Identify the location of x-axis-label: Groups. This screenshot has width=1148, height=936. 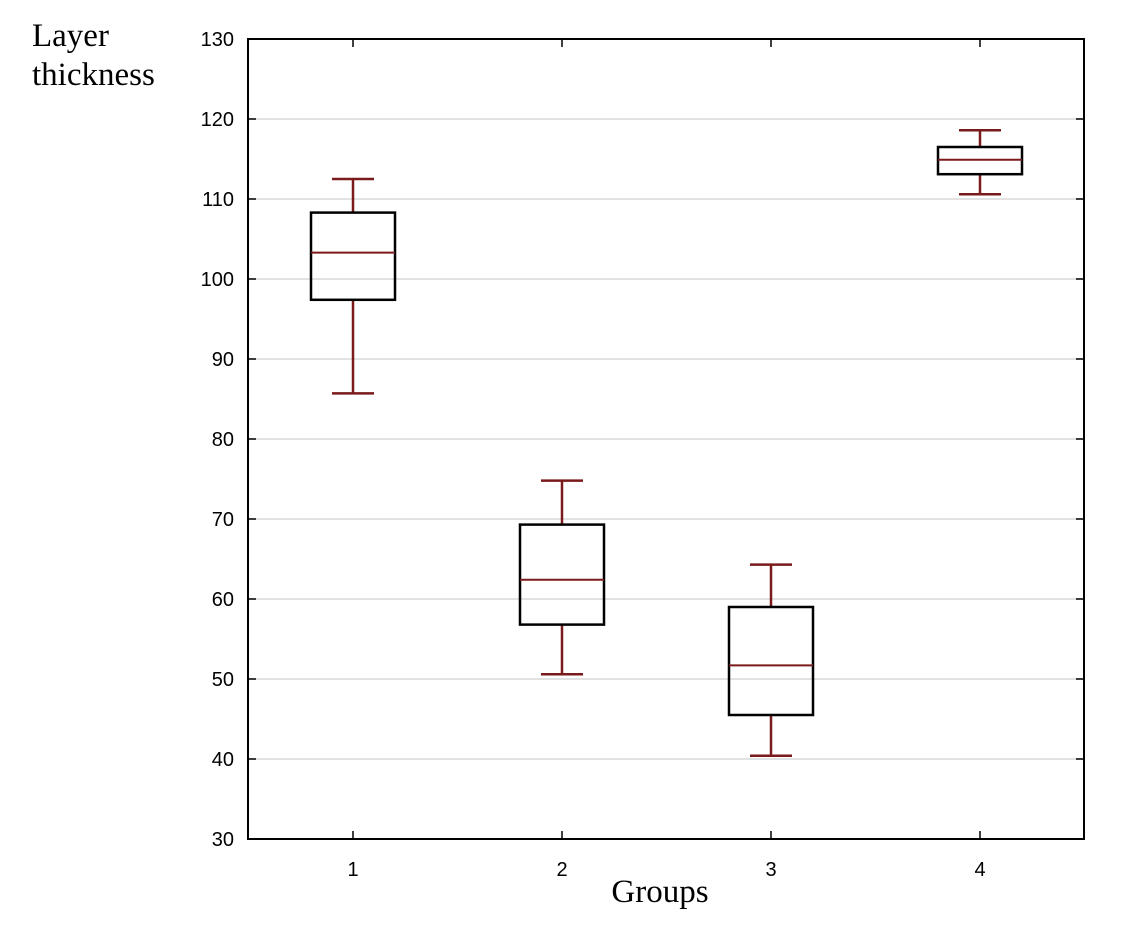
(659, 892).